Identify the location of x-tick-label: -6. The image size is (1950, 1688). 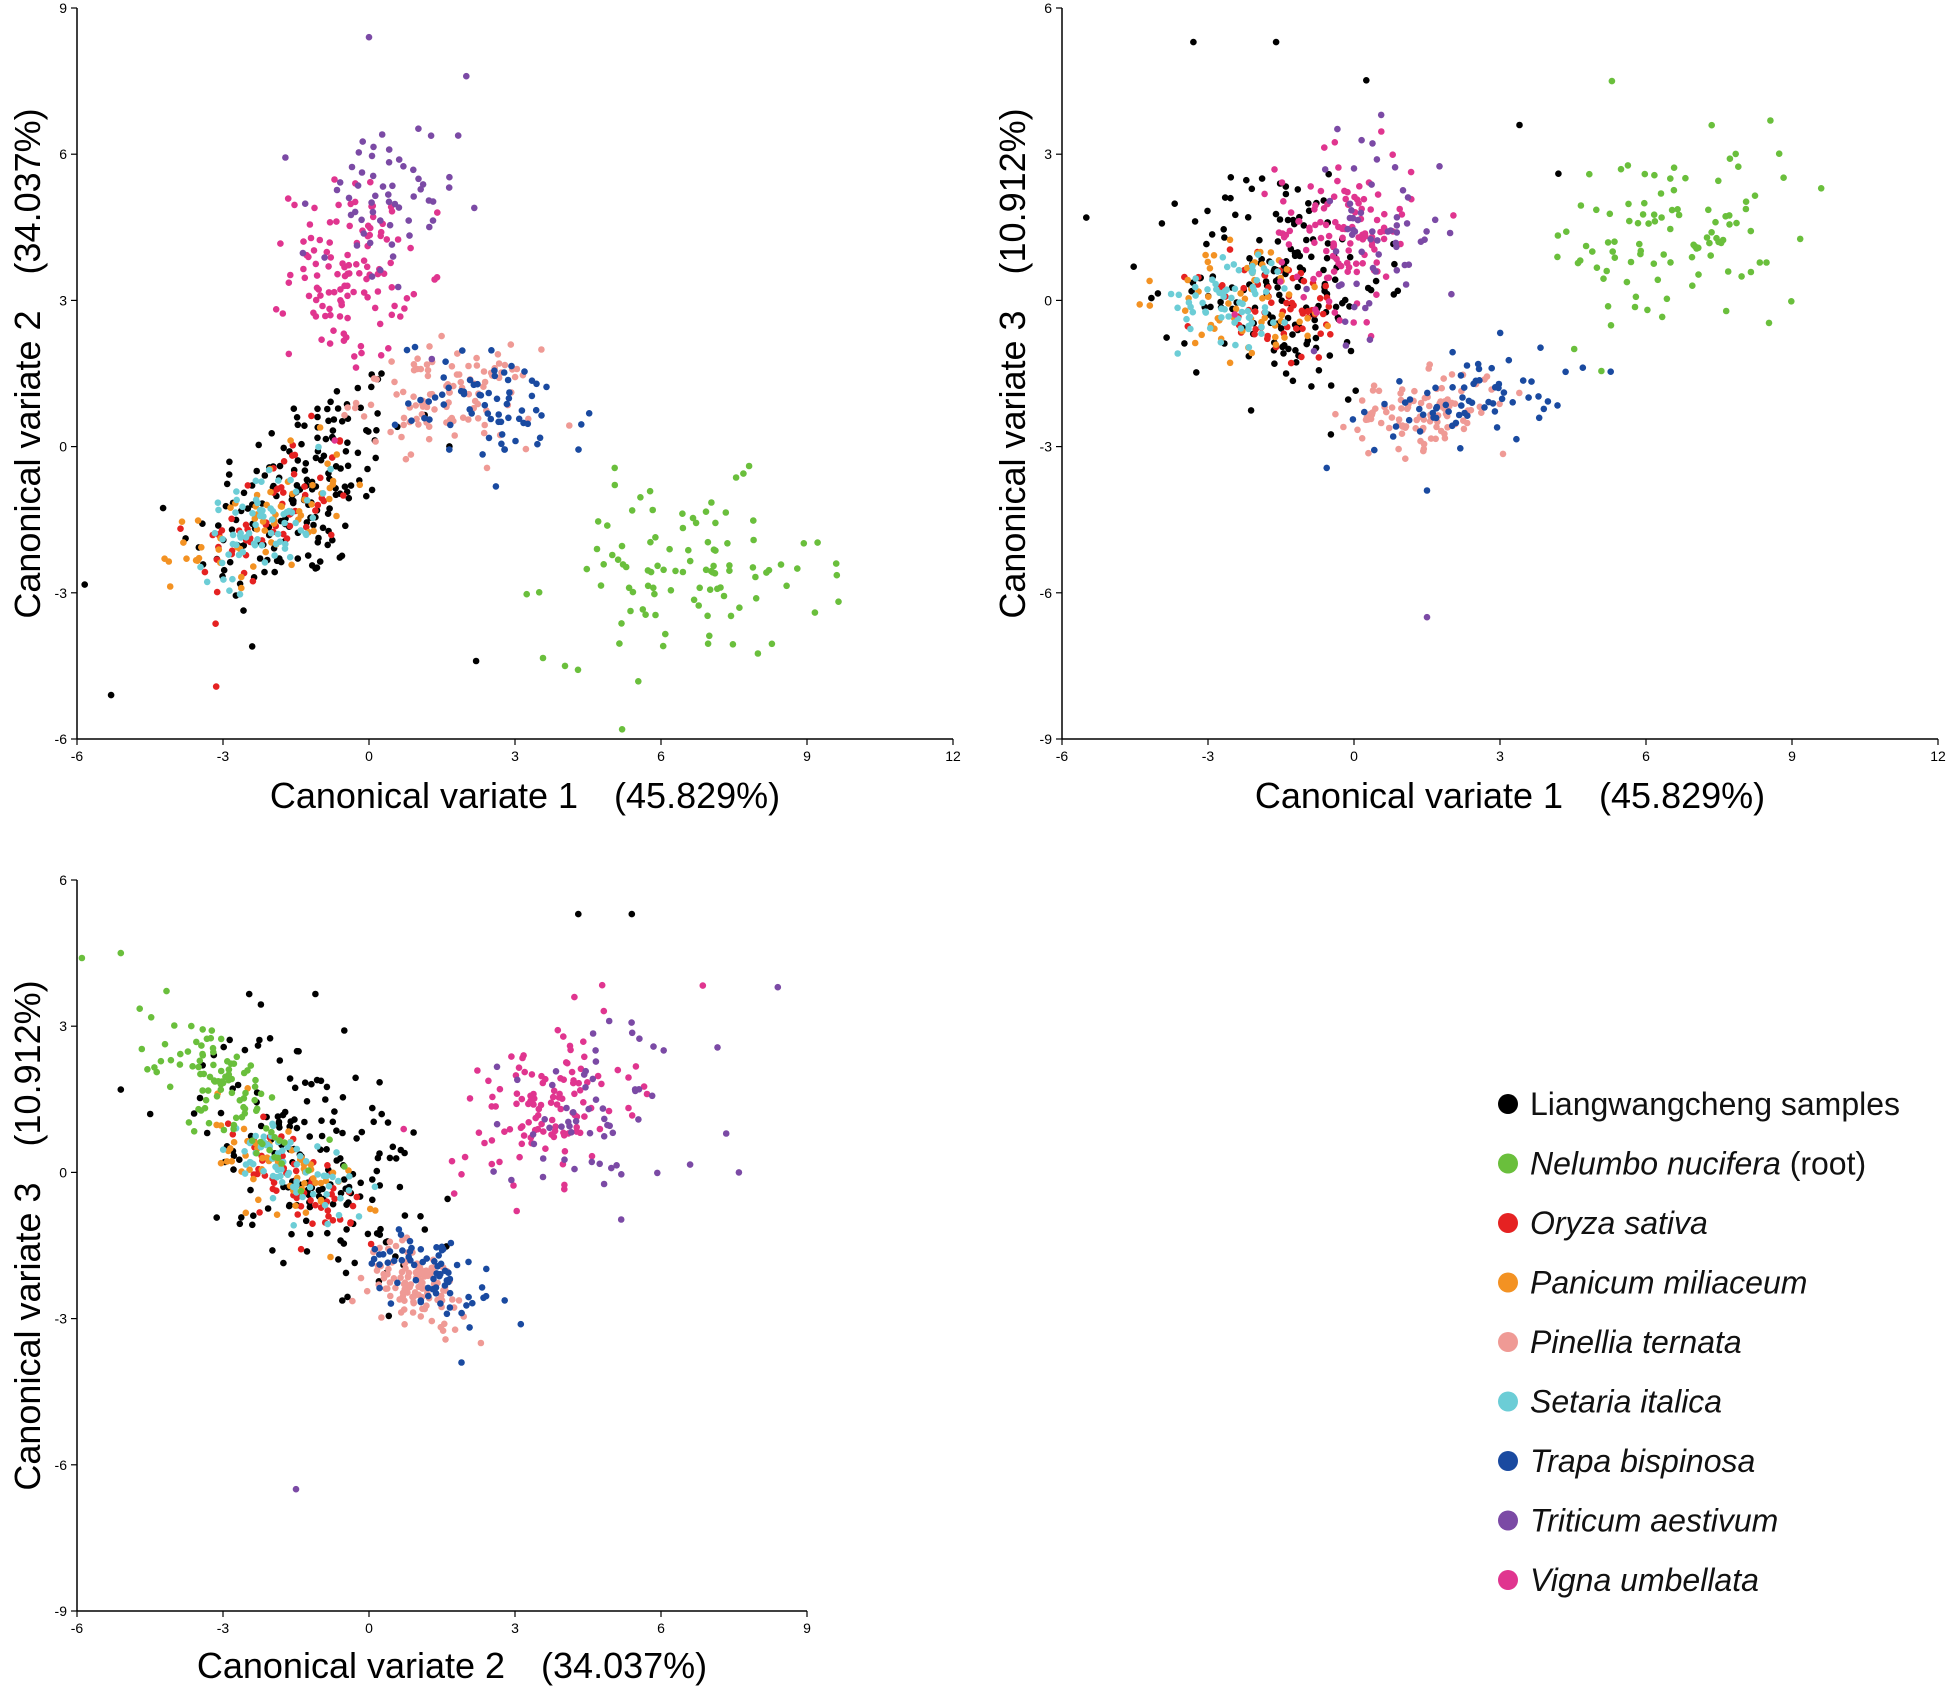
(1062, 756).